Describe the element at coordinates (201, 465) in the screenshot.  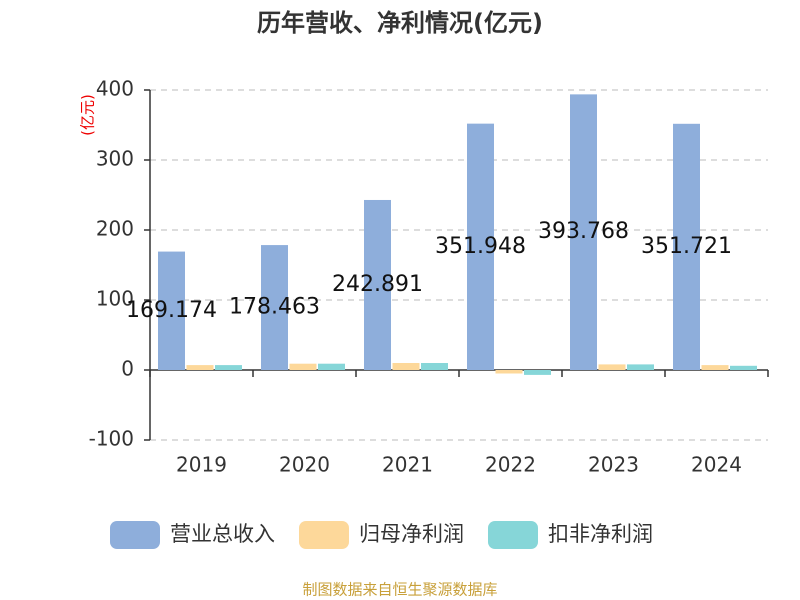
I see `x-tick-label: 2019` at that location.